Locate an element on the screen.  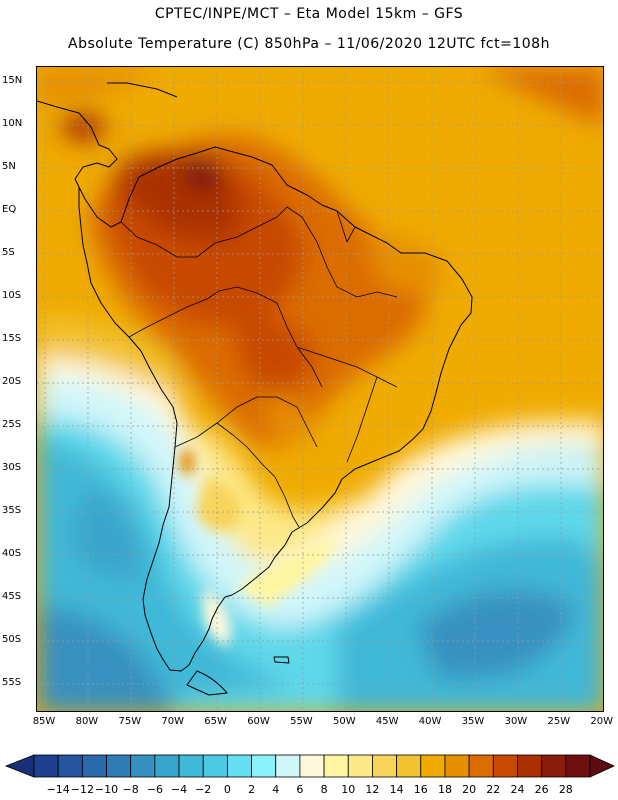
latitude-label: 35S is located at coordinates (12, 510).